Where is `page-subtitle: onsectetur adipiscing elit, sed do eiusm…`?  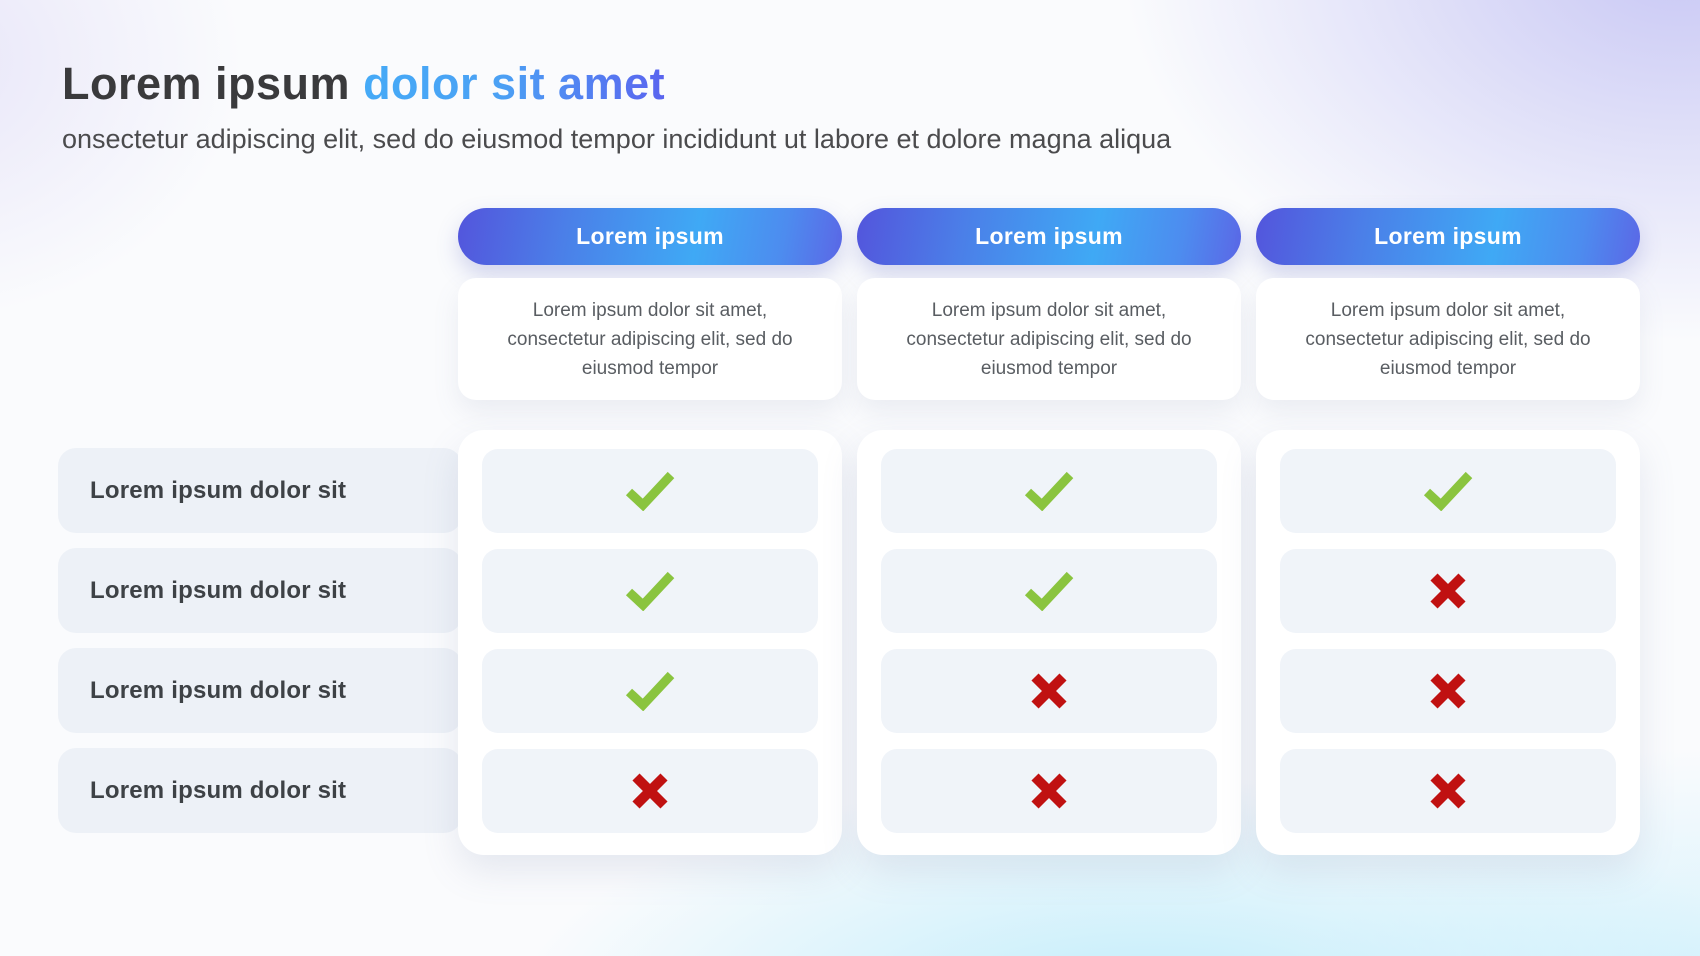 page-subtitle: onsectetur adipiscing elit, sed do eiusm… is located at coordinates (617, 139).